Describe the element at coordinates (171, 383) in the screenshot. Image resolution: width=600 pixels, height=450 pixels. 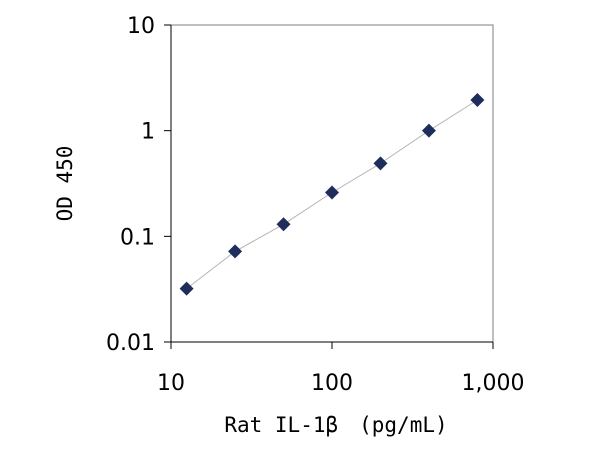
I see `x-tick-label: 10` at that location.